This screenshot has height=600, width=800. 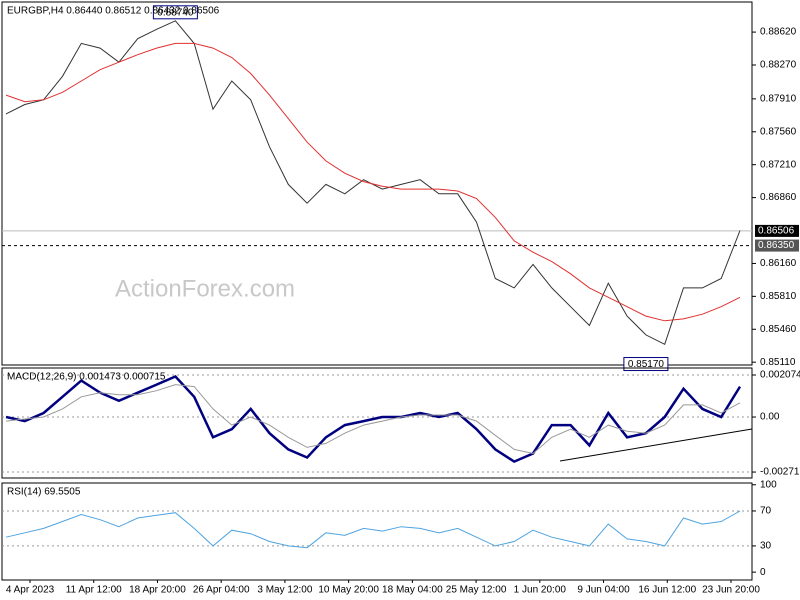 What do you see at coordinates (540, 590) in the screenshot?
I see `x-tick-label: 1 Jun 20:00` at bounding box center [540, 590].